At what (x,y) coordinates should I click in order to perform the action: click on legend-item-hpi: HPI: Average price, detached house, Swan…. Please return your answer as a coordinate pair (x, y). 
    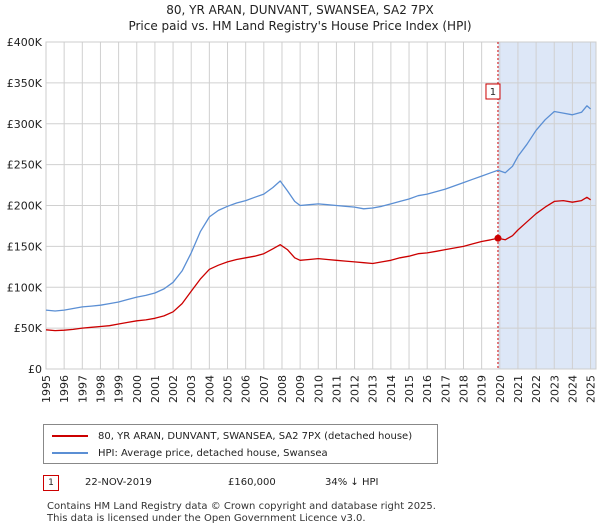
    Looking at the image, I should click on (190, 453).